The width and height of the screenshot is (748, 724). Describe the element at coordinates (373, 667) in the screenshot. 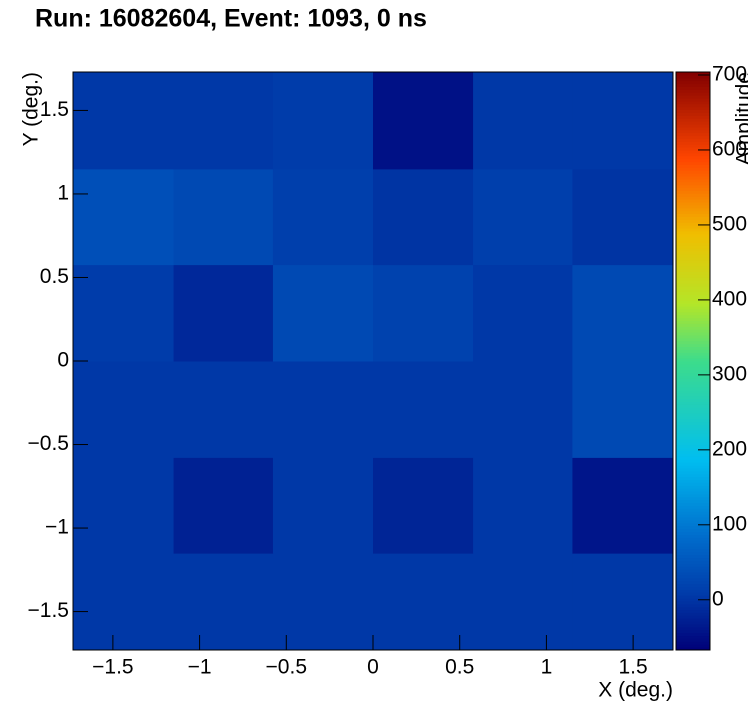

I see `x-tick-label: 0` at that location.